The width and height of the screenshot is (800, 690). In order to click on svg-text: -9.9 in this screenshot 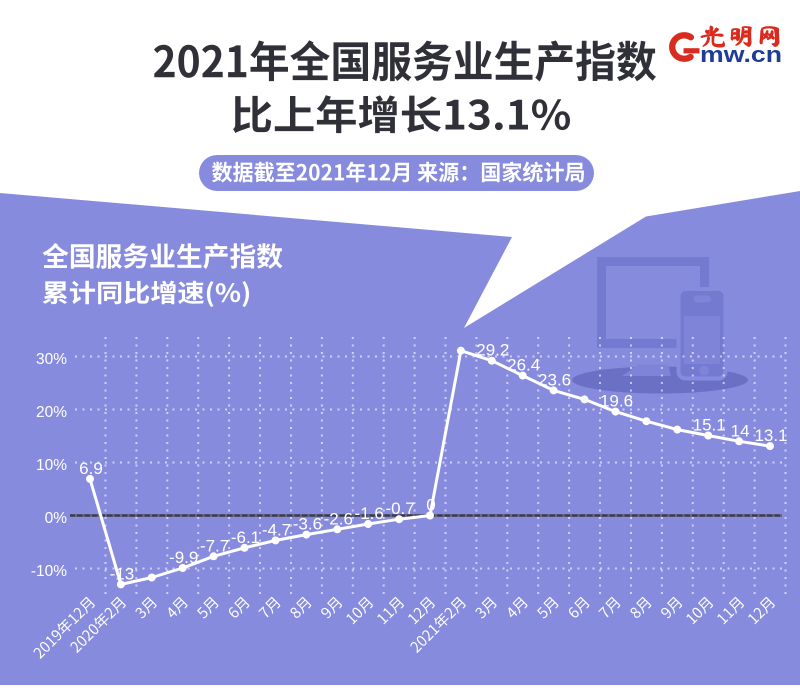, I will do `click(183, 557)`.